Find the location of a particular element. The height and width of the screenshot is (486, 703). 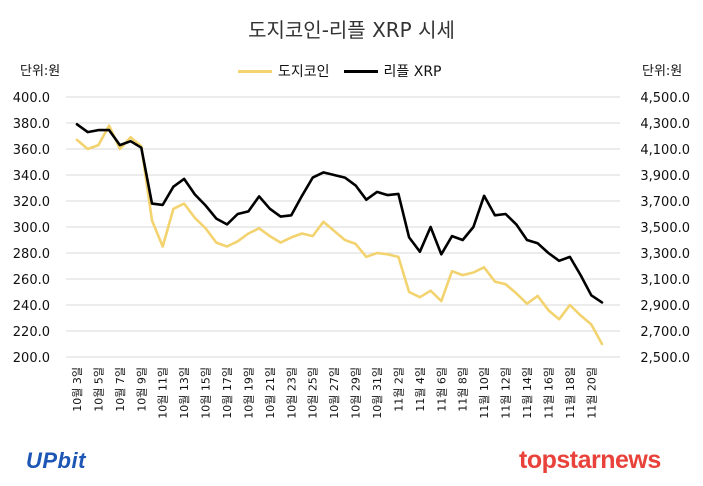

legend-item-xrp: 리플 XRP is located at coordinates (392, 71).